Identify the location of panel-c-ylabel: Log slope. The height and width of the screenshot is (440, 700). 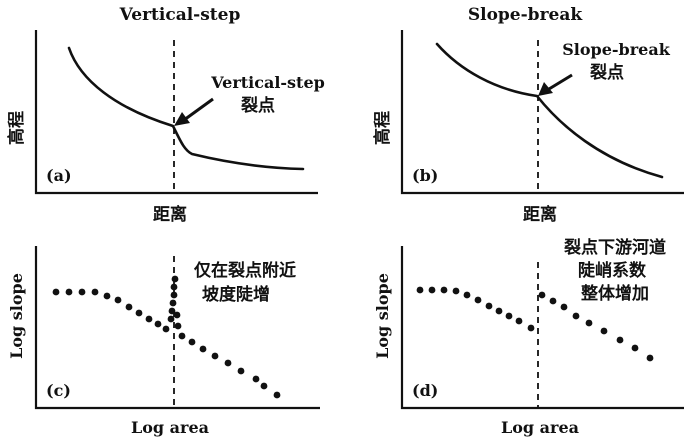
(16, 316).